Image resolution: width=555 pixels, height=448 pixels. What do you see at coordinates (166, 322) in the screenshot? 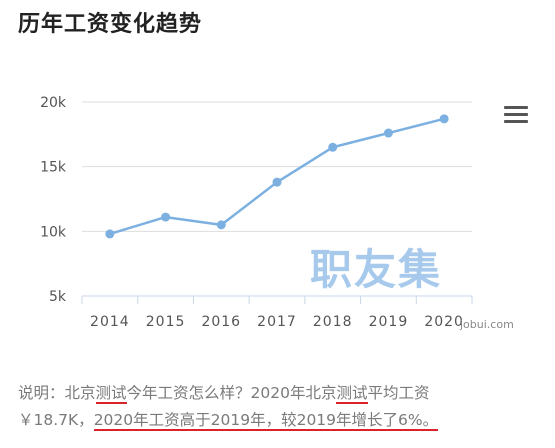
I see `x-tick-label: 2015` at bounding box center [166, 322].